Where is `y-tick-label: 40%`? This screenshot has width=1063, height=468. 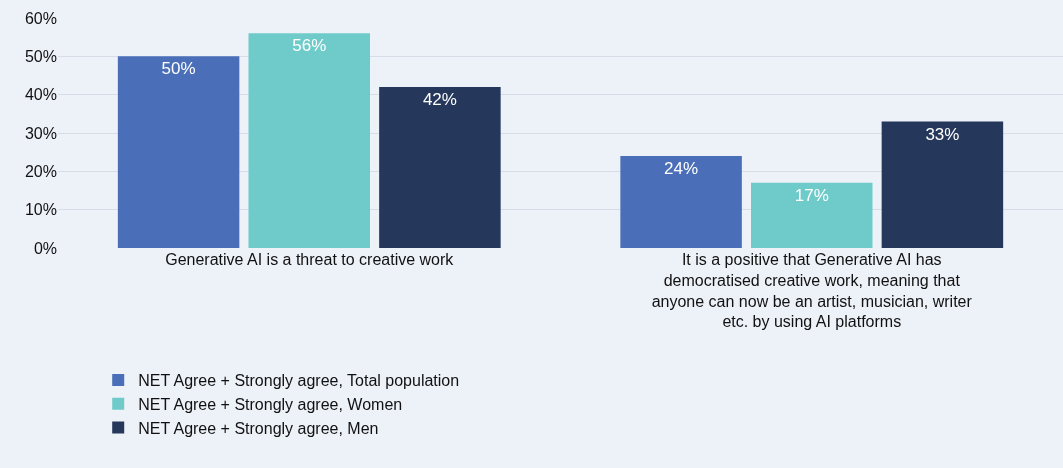 y-tick-label: 40% is located at coordinates (40, 95).